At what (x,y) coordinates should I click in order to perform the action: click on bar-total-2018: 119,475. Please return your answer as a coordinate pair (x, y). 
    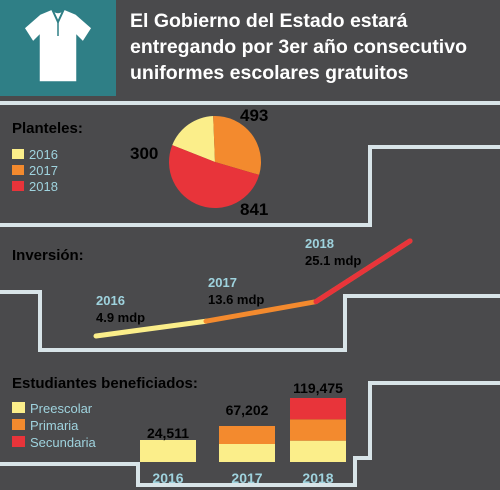
    Looking at the image, I should click on (318, 388).